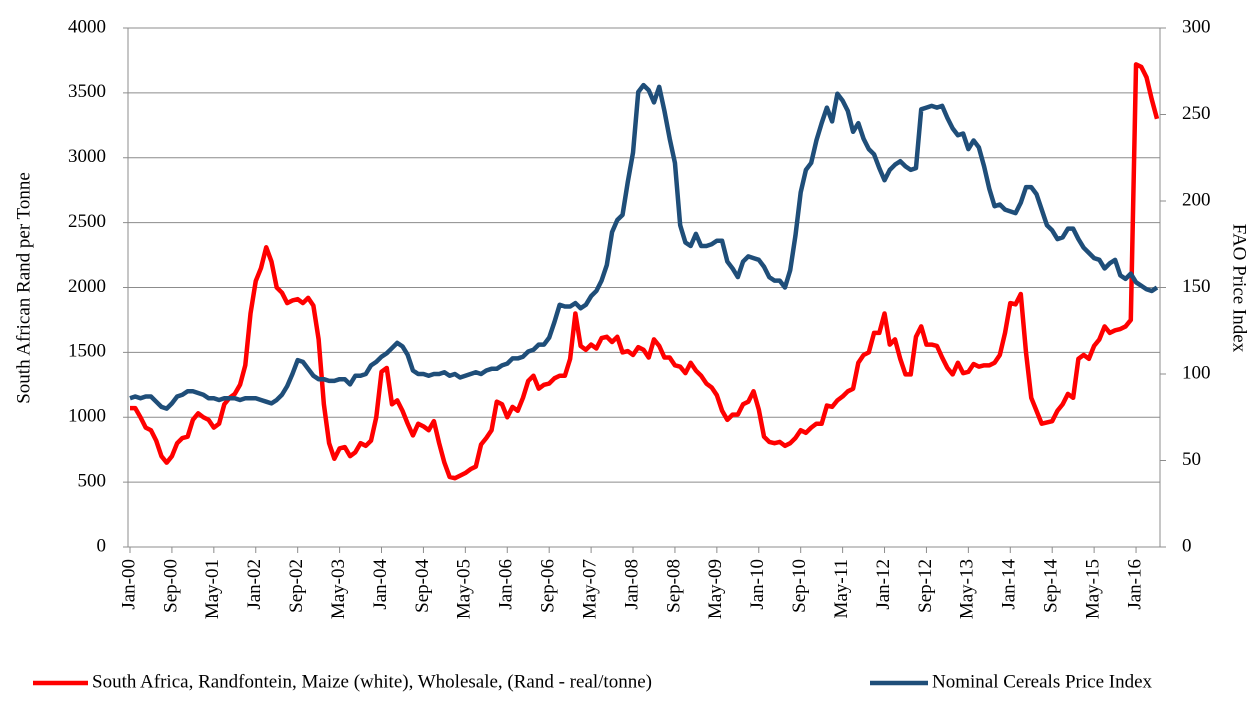 The width and height of the screenshot is (1253, 701). Describe the element at coordinates (422, 586) in the screenshot. I see `x-tick-label: Sep-04` at that location.